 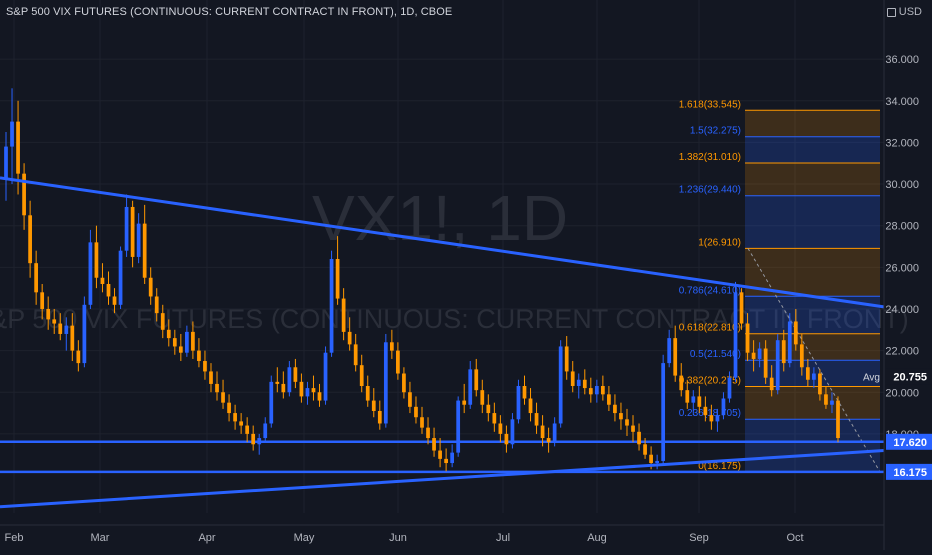 What do you see at coordinates (699, 538) in the screenshot?
I see `x-tick-label: Sep` at bounding box center [699, 538].